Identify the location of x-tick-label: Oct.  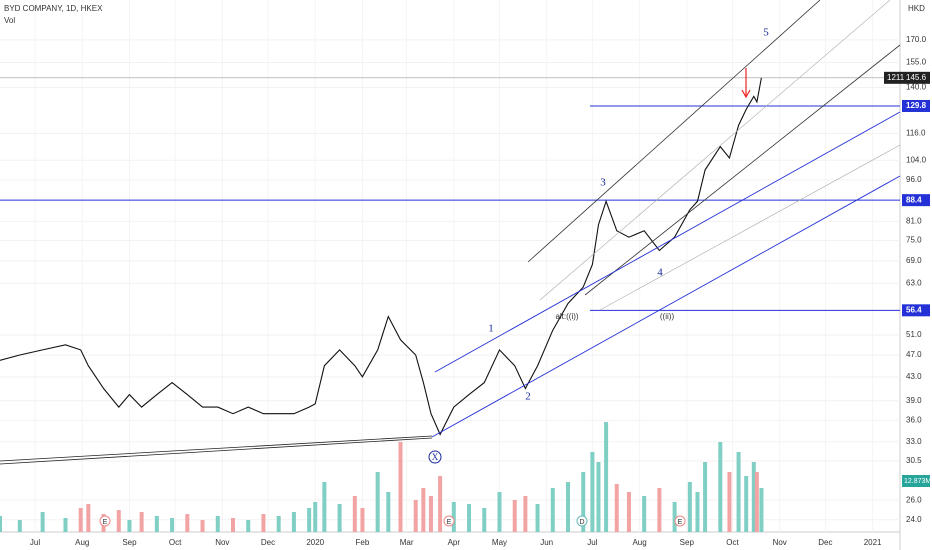
(175, 542).